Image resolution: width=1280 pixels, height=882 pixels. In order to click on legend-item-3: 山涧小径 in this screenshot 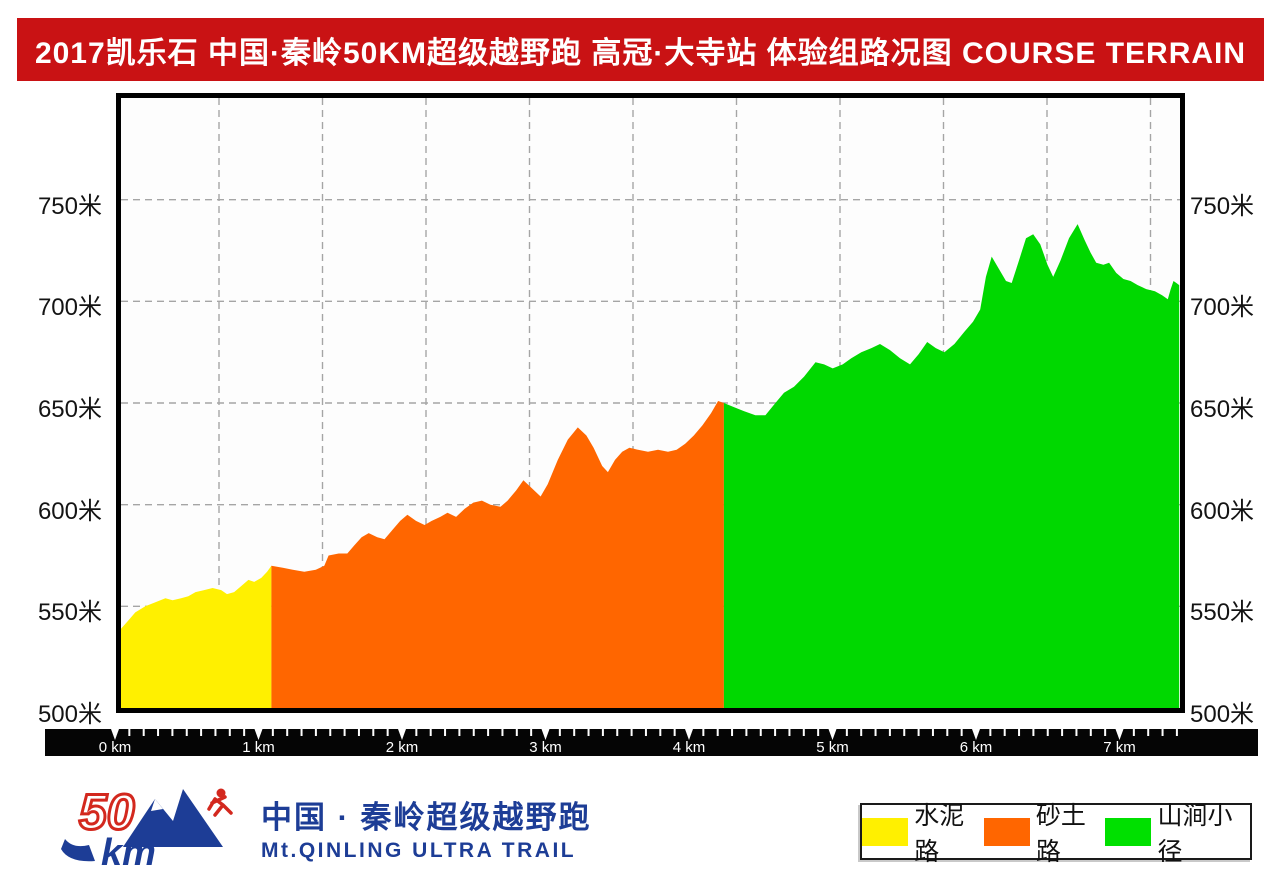, I will do `click(1177, 832)`.